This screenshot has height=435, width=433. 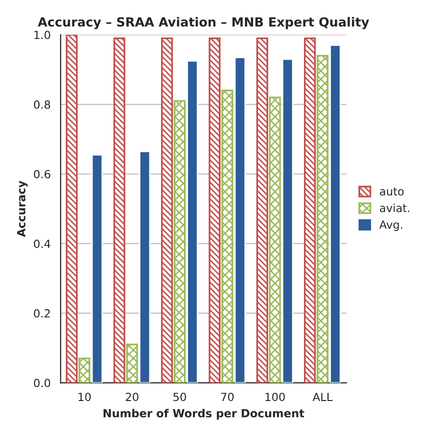 I want to click on x-tick-label: 10, so click(x=84, y=397).